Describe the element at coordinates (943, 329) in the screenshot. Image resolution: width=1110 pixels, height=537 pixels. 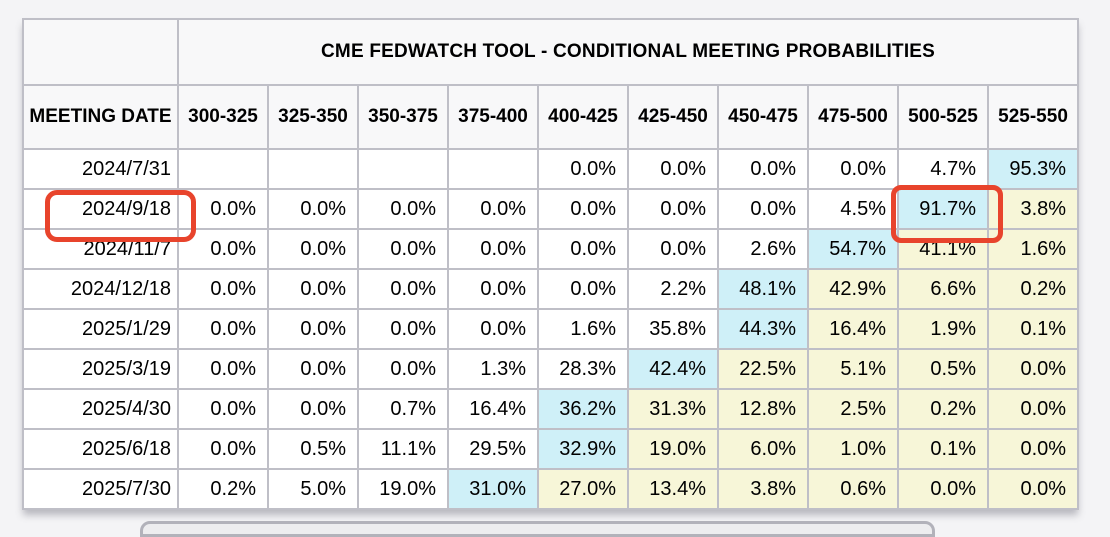
I see `probability-cell: 1.9%` at that location.